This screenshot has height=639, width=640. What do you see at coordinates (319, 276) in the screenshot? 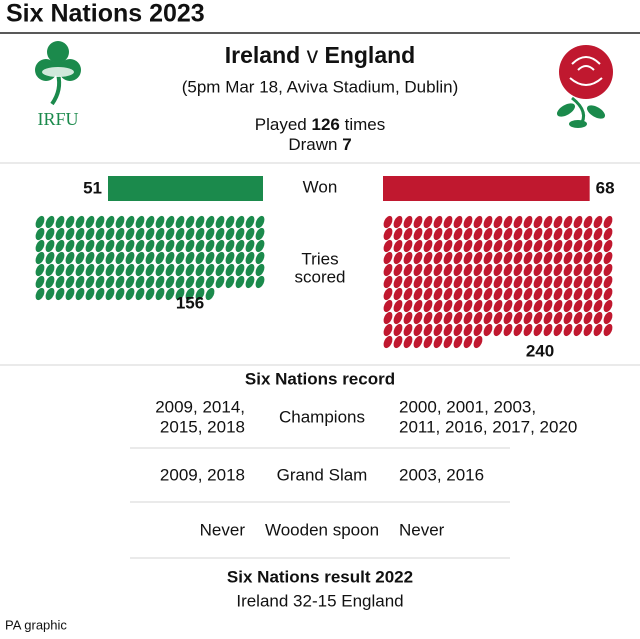
I see `tries-label-2: scored` at bounding box center [319, 276].